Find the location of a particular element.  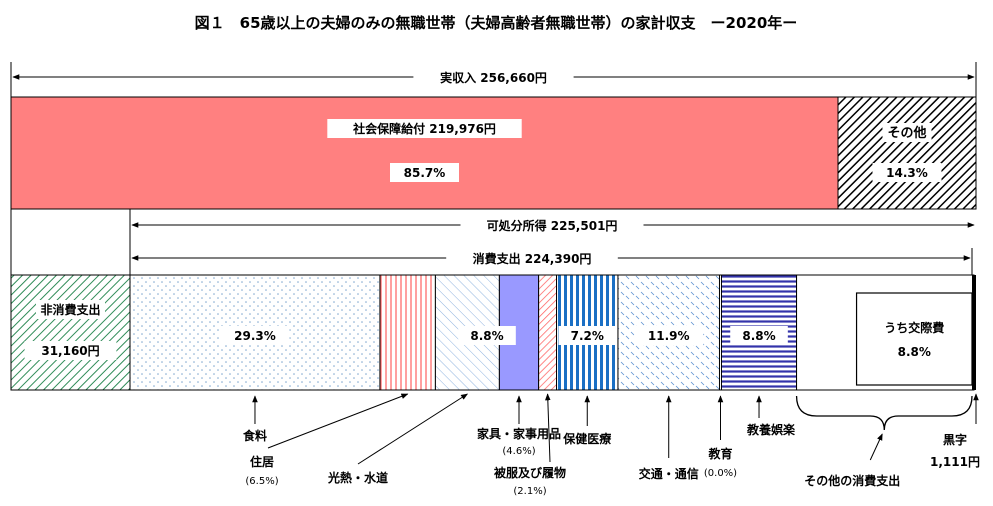

expense-pct-3: 8.8% is located at coordinates (486, 336).